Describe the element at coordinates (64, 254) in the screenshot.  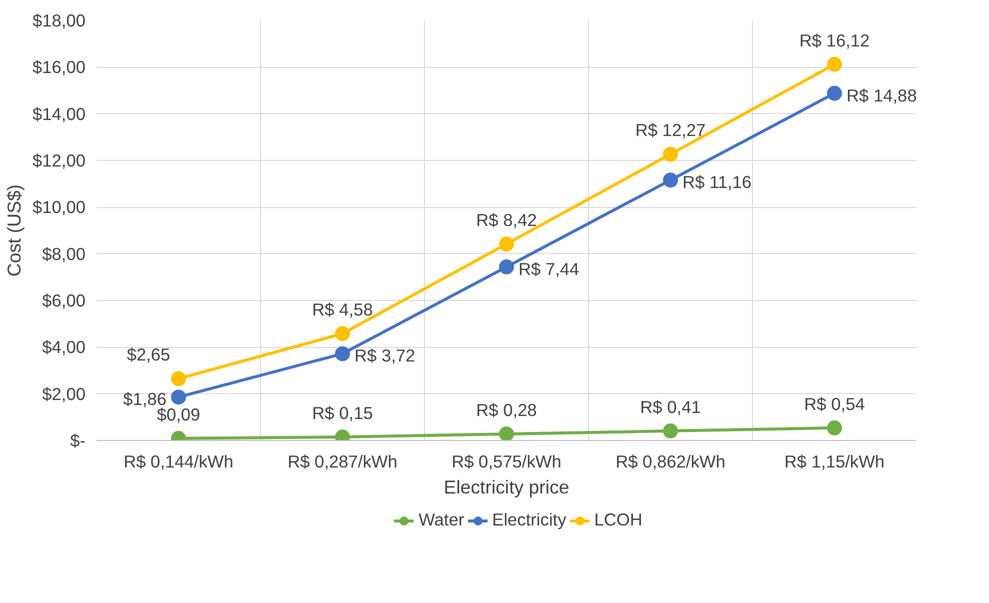
I see `y-tick-label: $8,00` at that location.